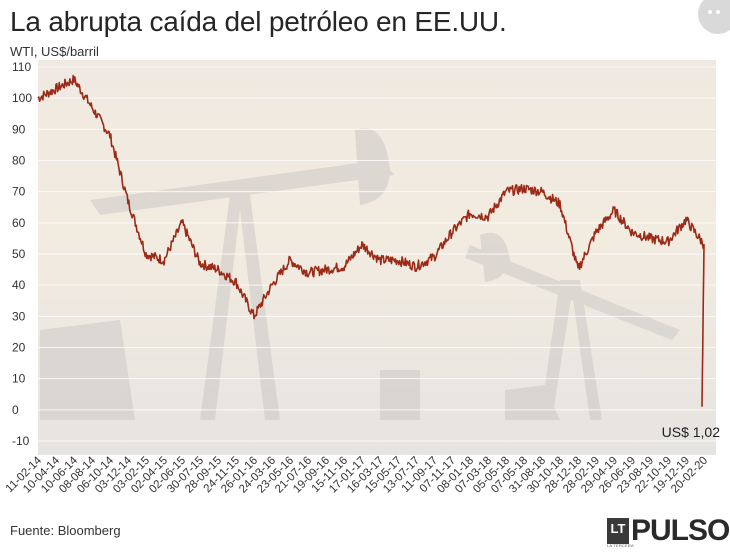 The image size is (730, 553). I want to click on y-tick-label: 90, so click(19, 129).